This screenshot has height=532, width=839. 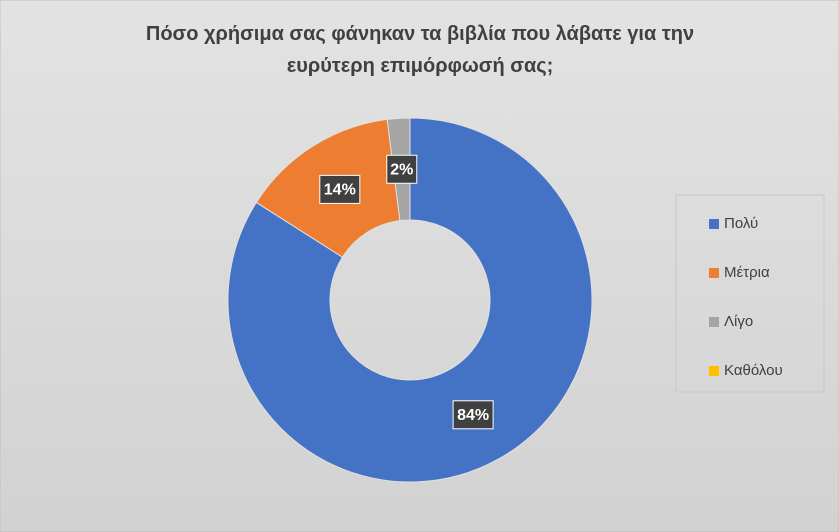 I want to click on data-label: 14%, so click(x=340, y=190).